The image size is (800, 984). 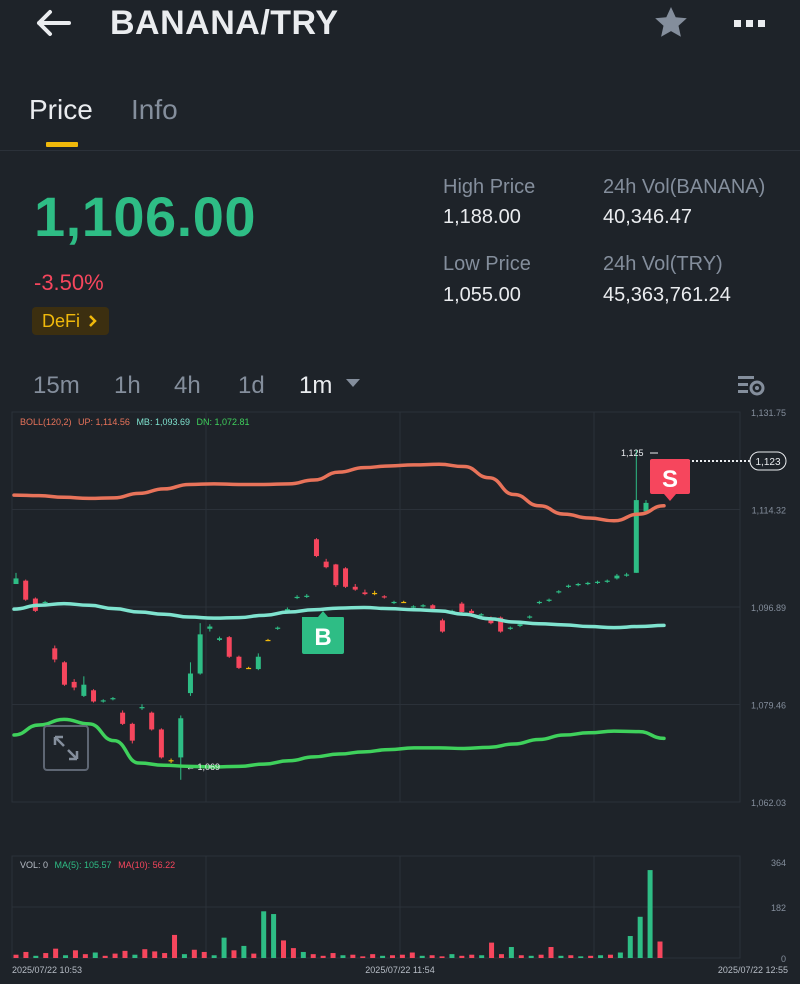 I want to click on category-label: DeFi, so click(x=61, y=321).